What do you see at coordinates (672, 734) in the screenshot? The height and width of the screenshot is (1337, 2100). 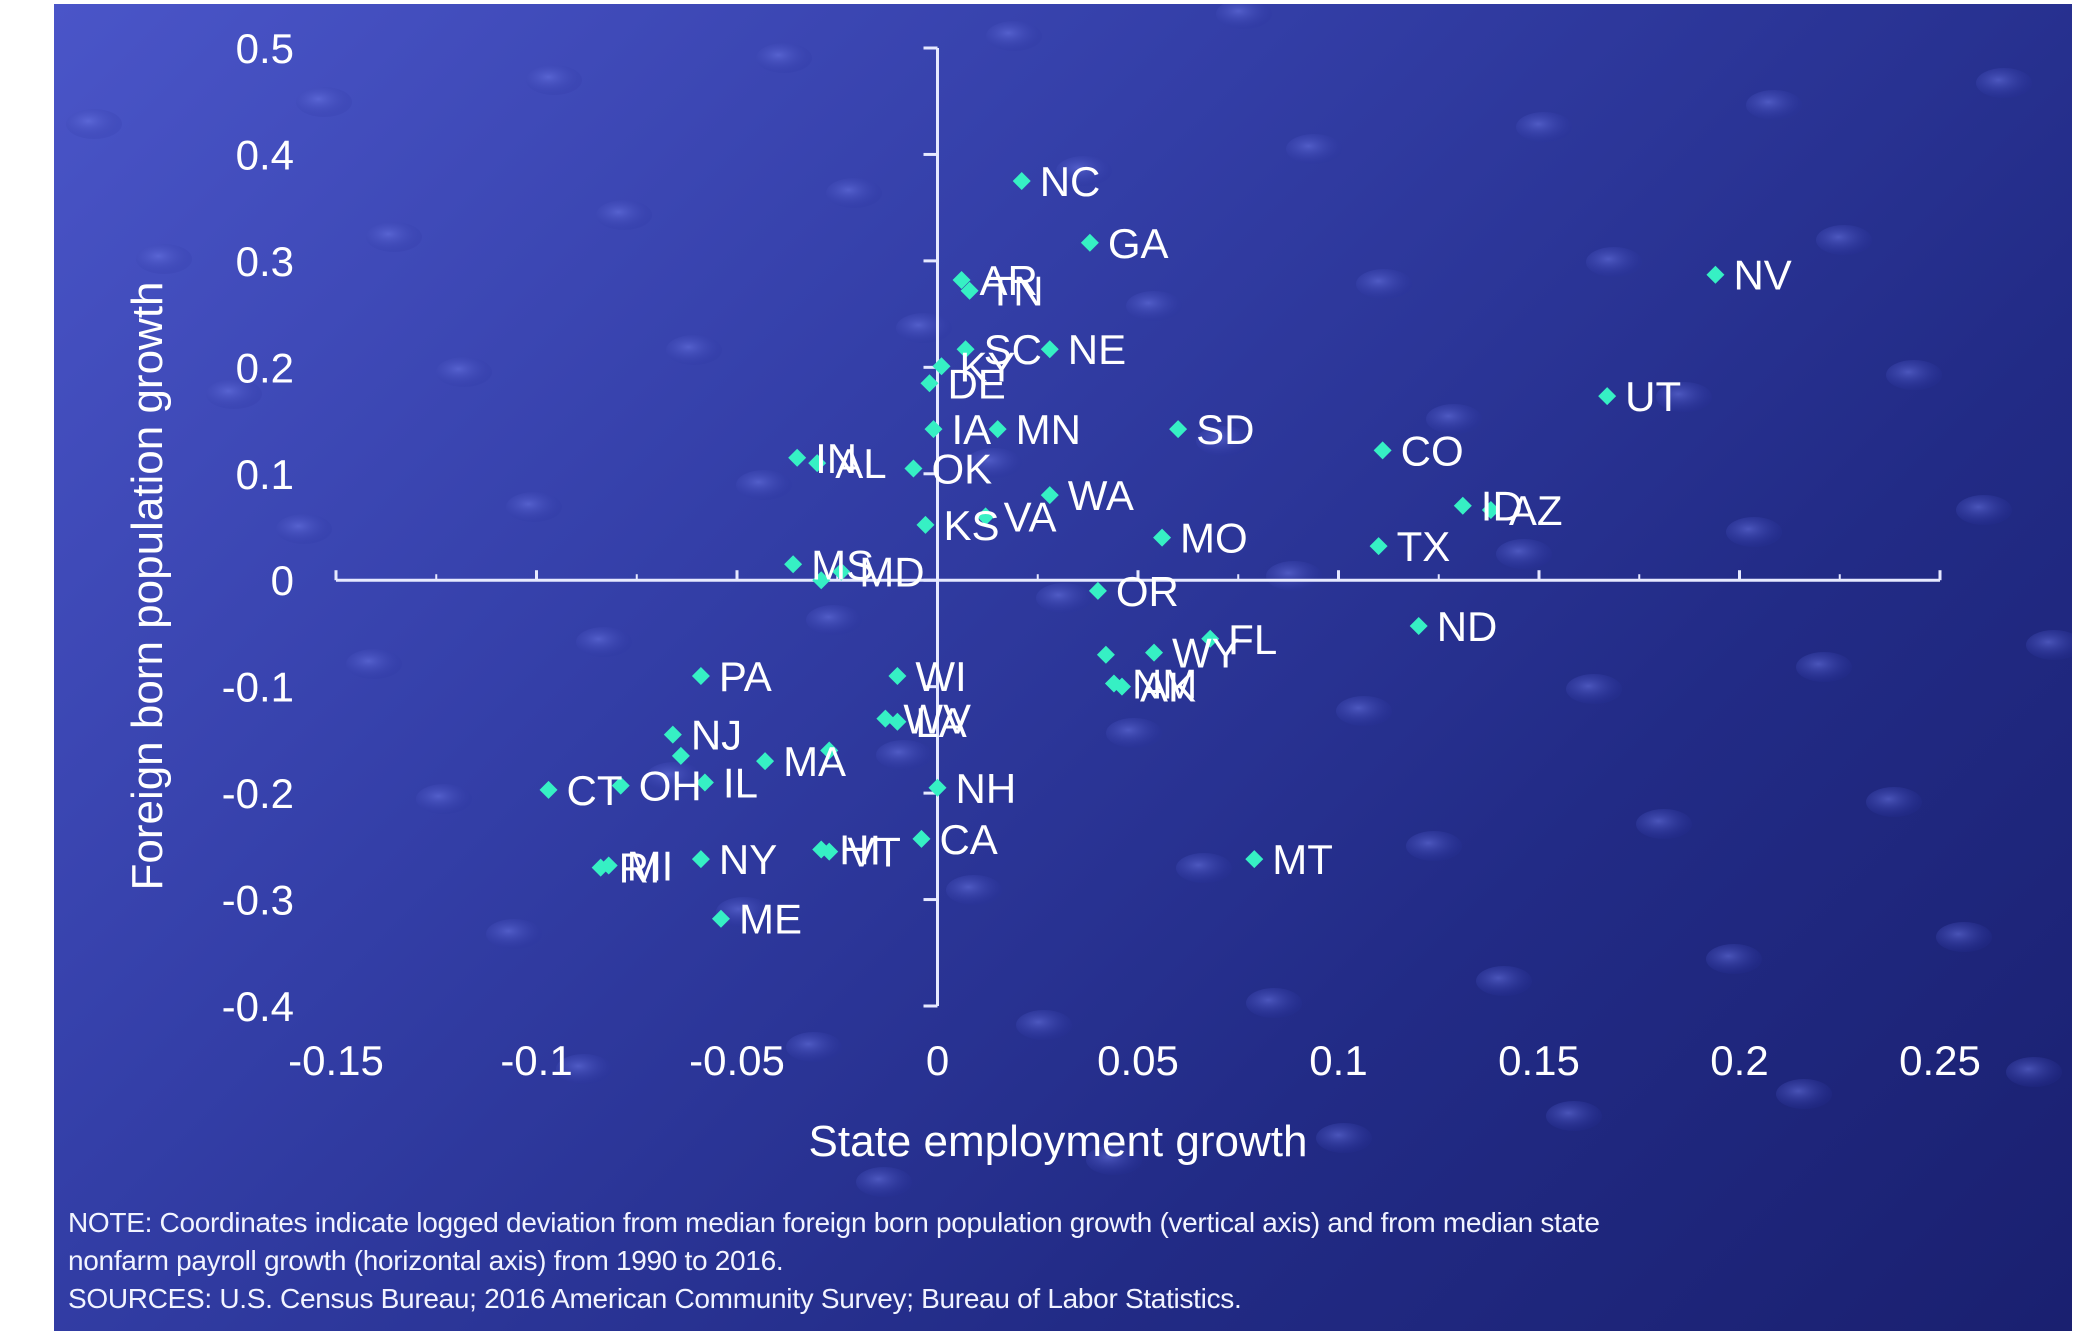 I see `data-point-nj` at bounding box center [672, 734].